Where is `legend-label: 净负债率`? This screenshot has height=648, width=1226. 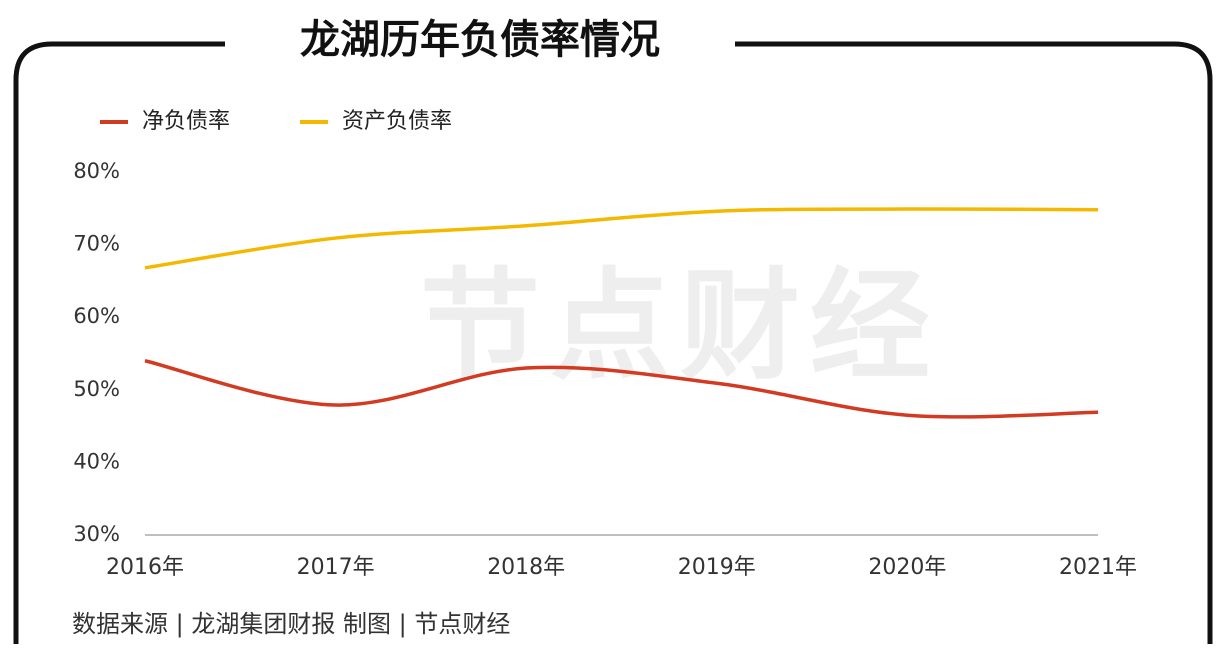
legend-label: 净负债率 is located at coordinates (186, 121).